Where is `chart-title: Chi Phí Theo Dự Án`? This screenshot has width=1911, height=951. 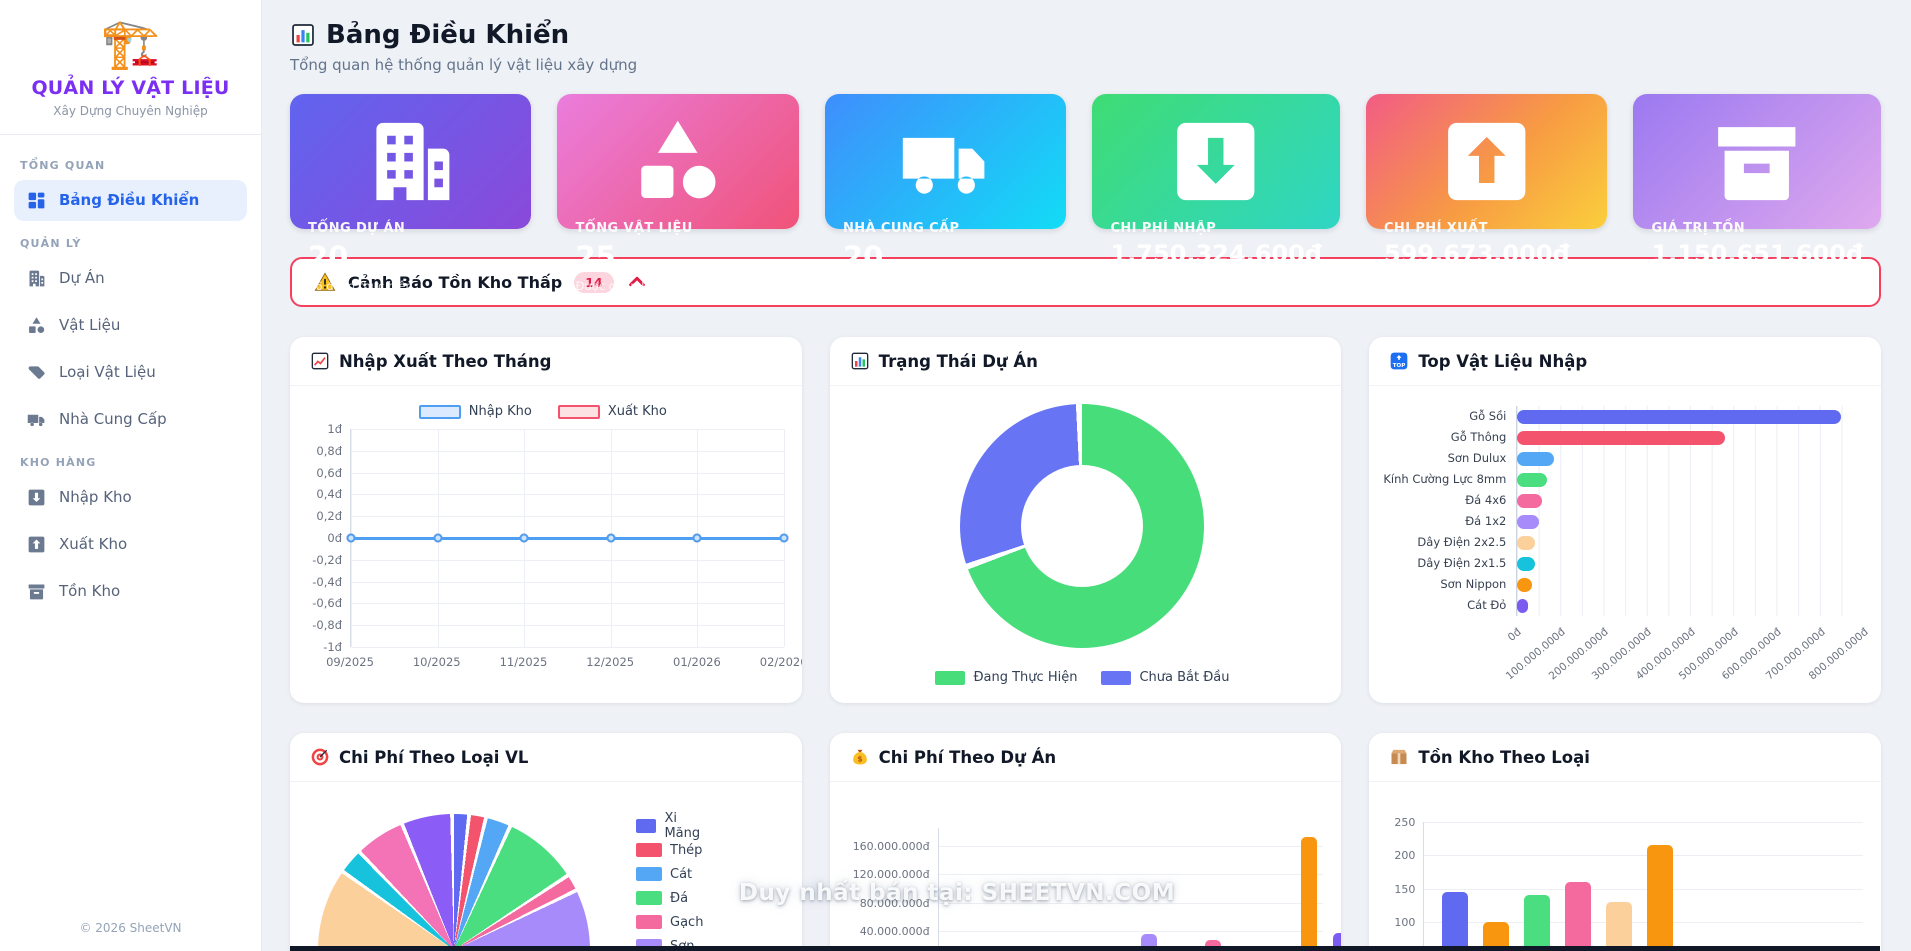 chart-title: Chi Phí Theo Dự Án is located at coordinates (967, 757).